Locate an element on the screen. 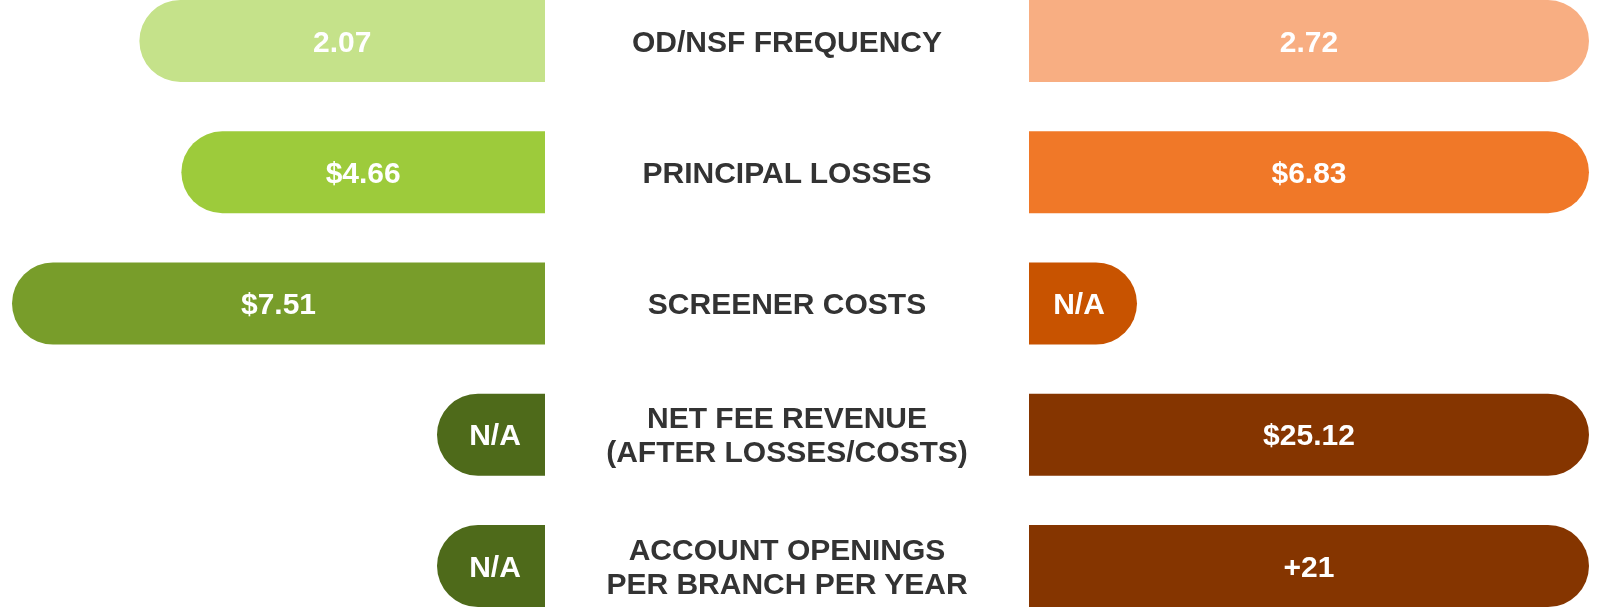 The height and width of the screenshot is (607, 1605). category-label: OD/NSF FREQUENCY is located at coordinates (787, 41).